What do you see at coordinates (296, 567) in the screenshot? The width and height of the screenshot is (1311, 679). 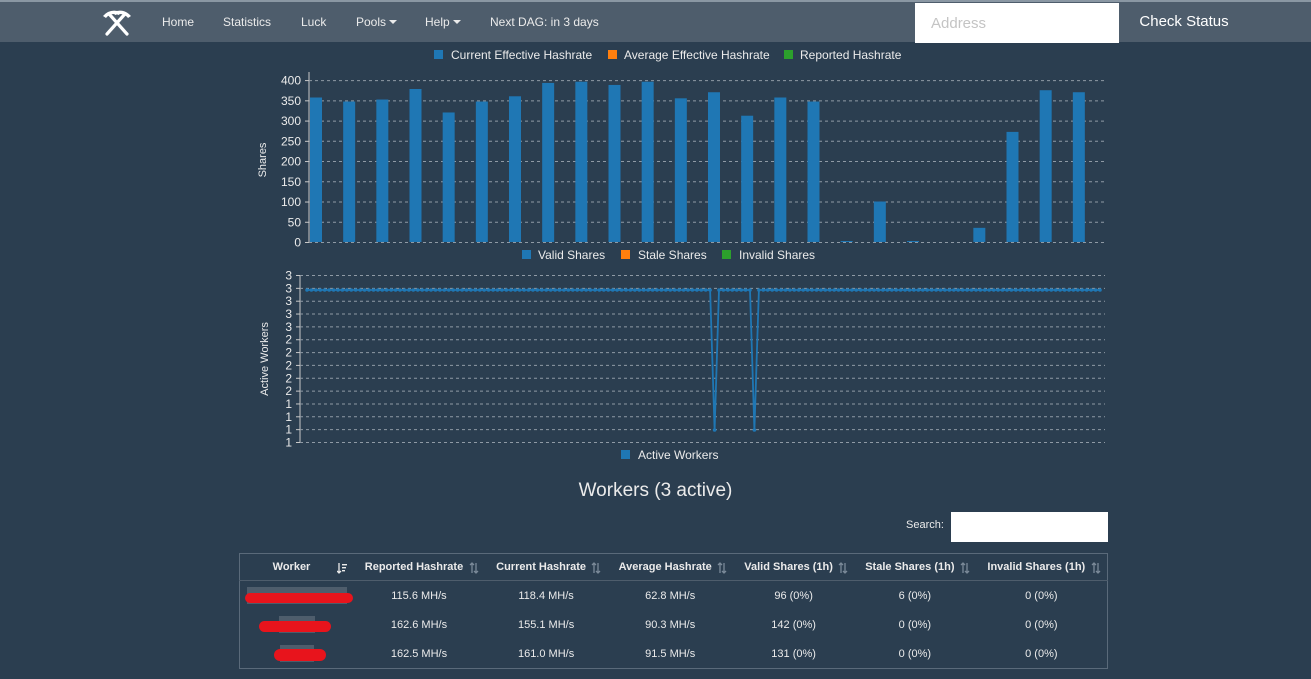 I see `column-header-worker: Worker` at bounding box center [296, 567].